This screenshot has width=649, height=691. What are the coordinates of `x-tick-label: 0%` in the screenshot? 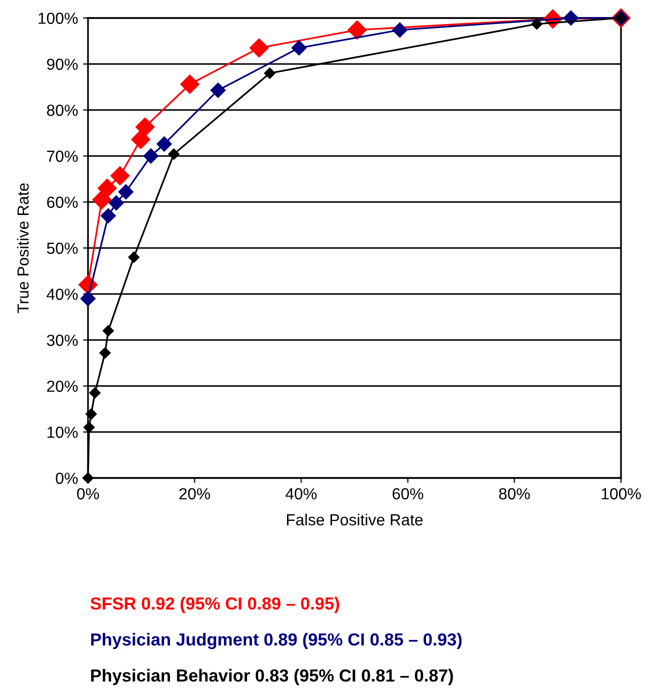 It's located at (88, 494).